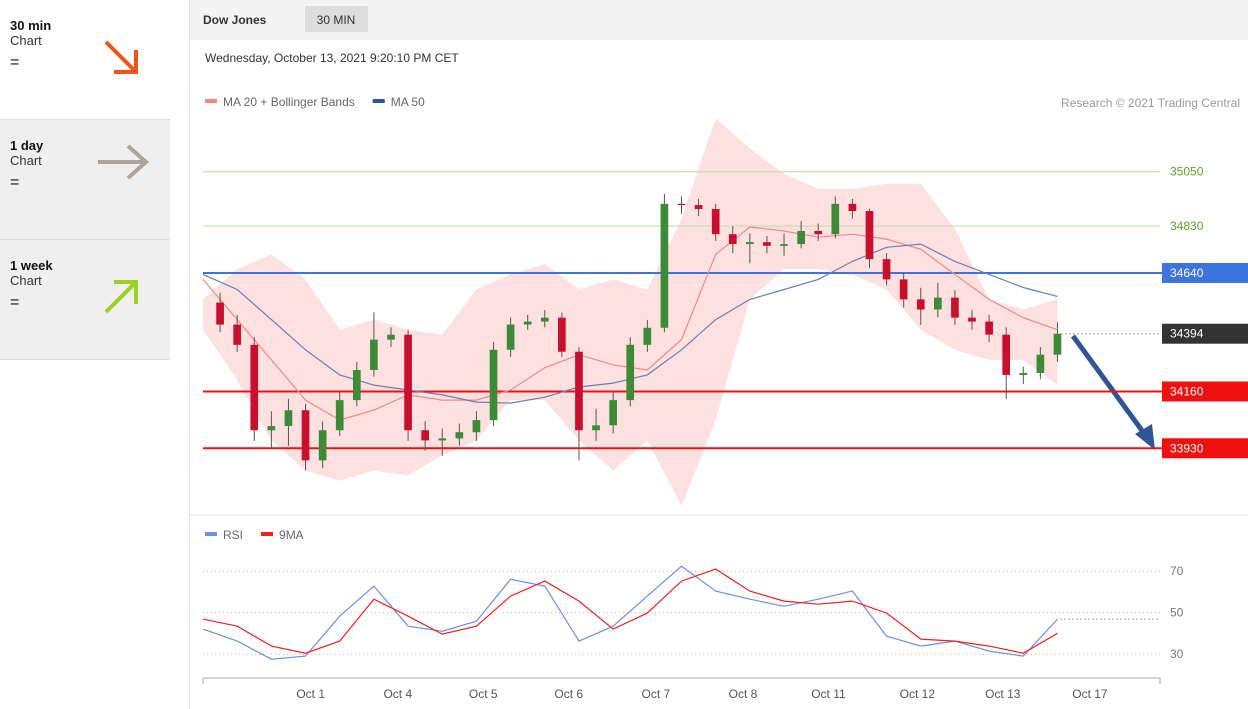  I want to click on level-label: 35050, so click(1187, 172).